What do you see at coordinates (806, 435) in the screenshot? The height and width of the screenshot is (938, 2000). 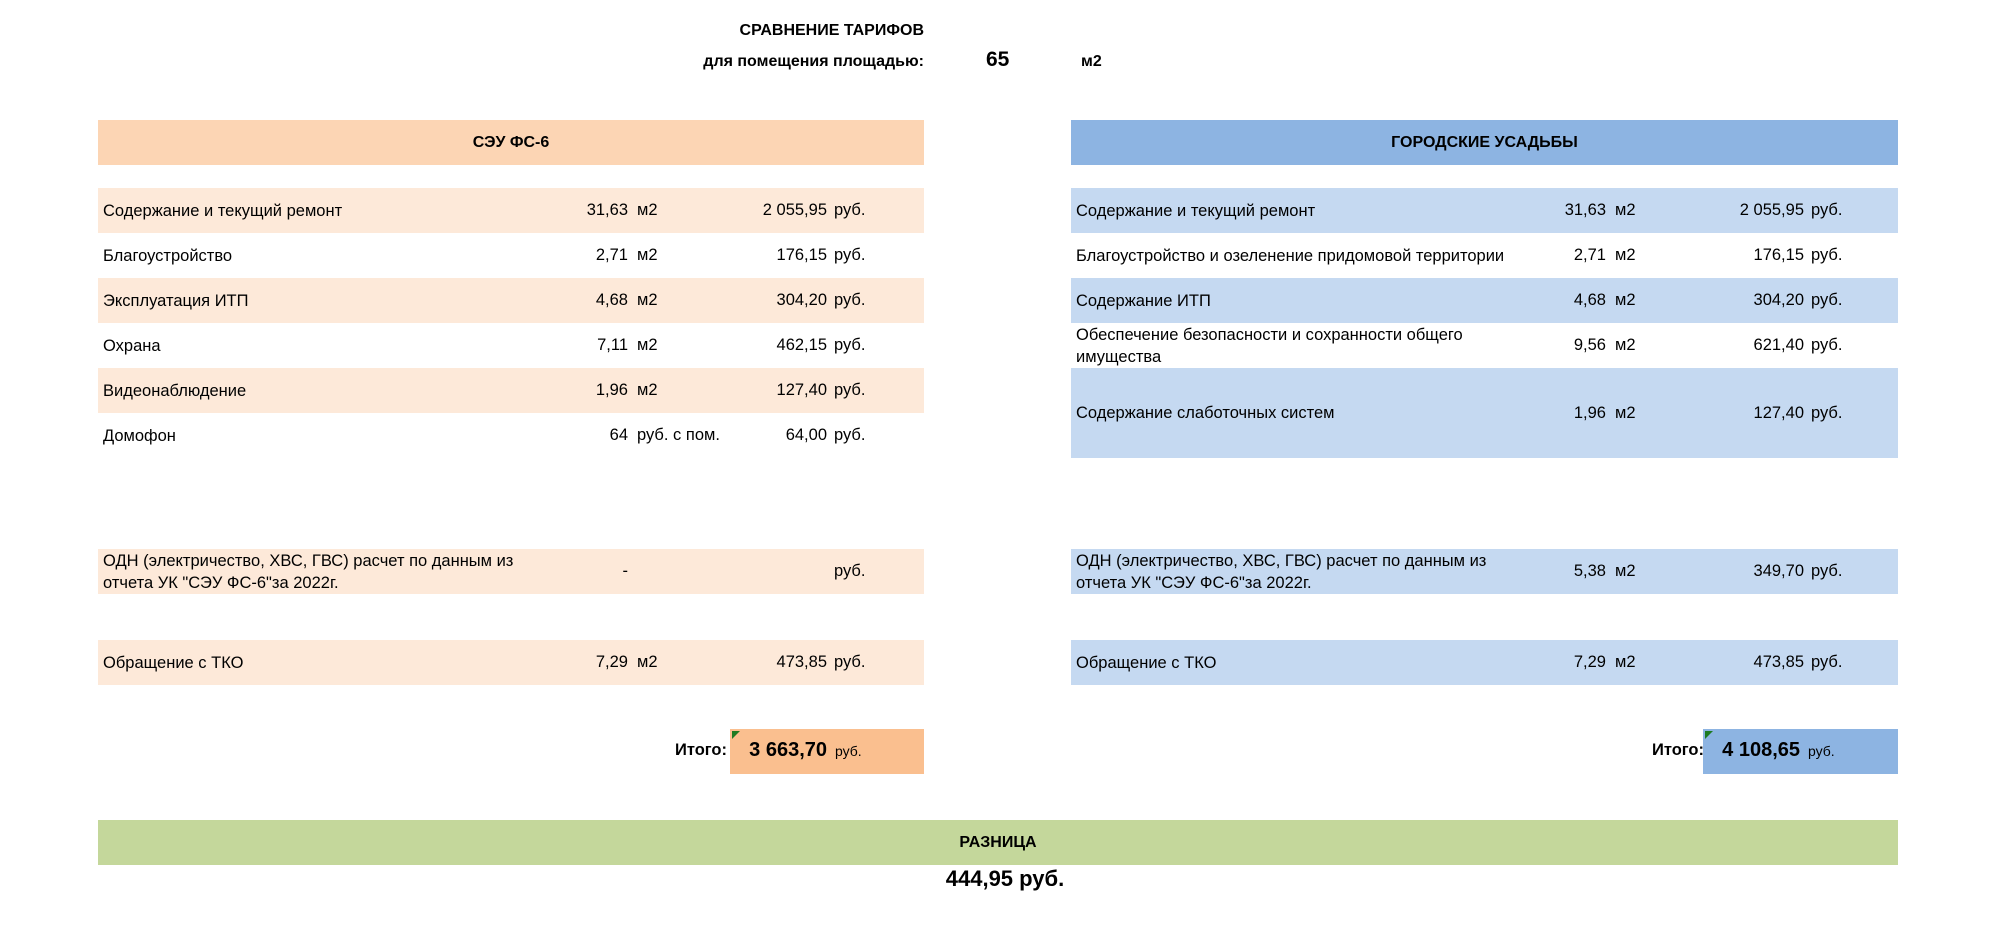 I see `sum-value: 64,00` at bounding box center [806, 435].